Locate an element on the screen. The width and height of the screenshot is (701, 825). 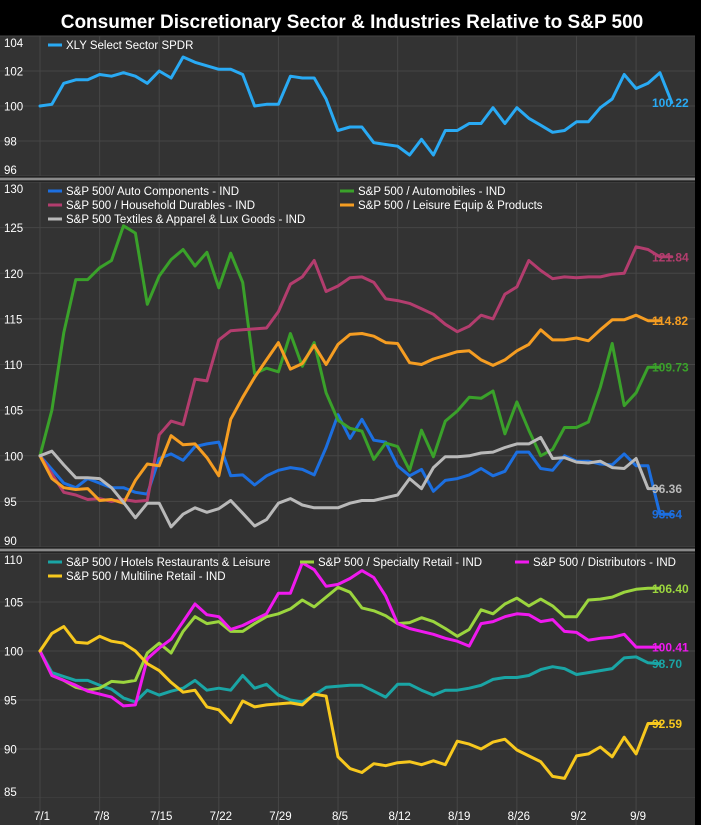
series-end-label: 100.41 is located at coordinates (670, 648).